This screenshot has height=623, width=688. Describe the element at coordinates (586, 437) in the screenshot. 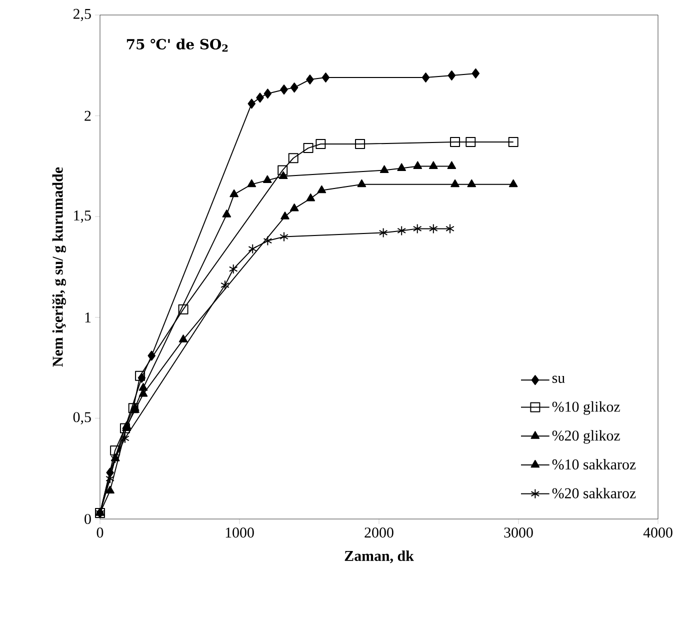

I see `legend-label: %20 glikoz` at that location.